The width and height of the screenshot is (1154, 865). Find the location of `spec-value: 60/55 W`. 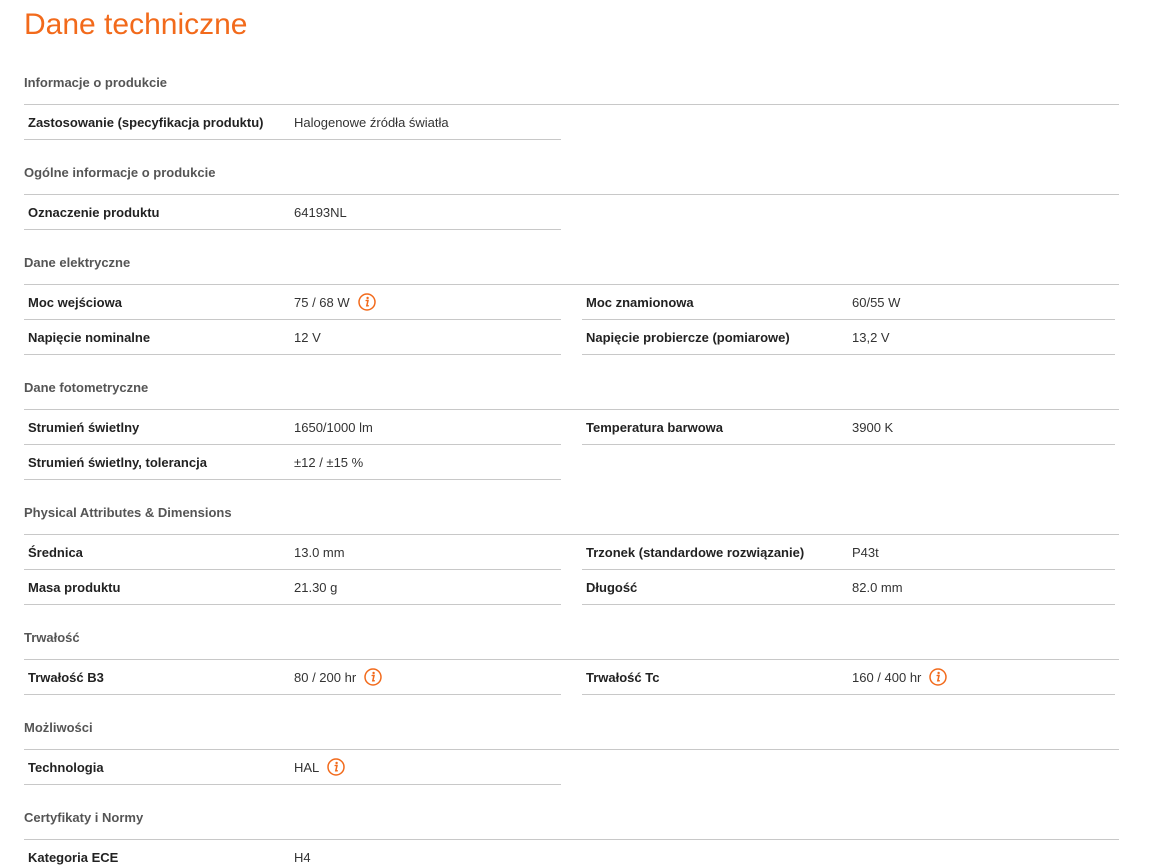

spec-value: 60/55 W is located at coordinates (876, 302).